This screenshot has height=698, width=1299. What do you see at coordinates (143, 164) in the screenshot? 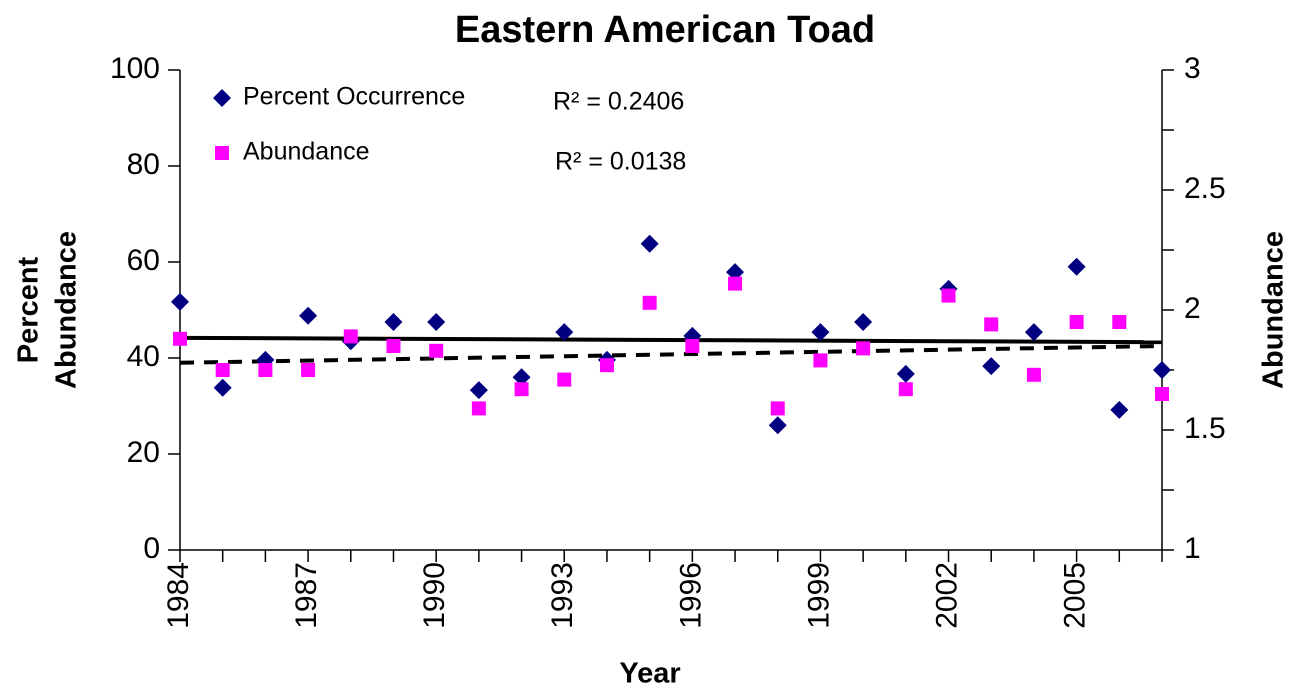
I see `y-tick-label: 80` at bounding box center [143, 164].